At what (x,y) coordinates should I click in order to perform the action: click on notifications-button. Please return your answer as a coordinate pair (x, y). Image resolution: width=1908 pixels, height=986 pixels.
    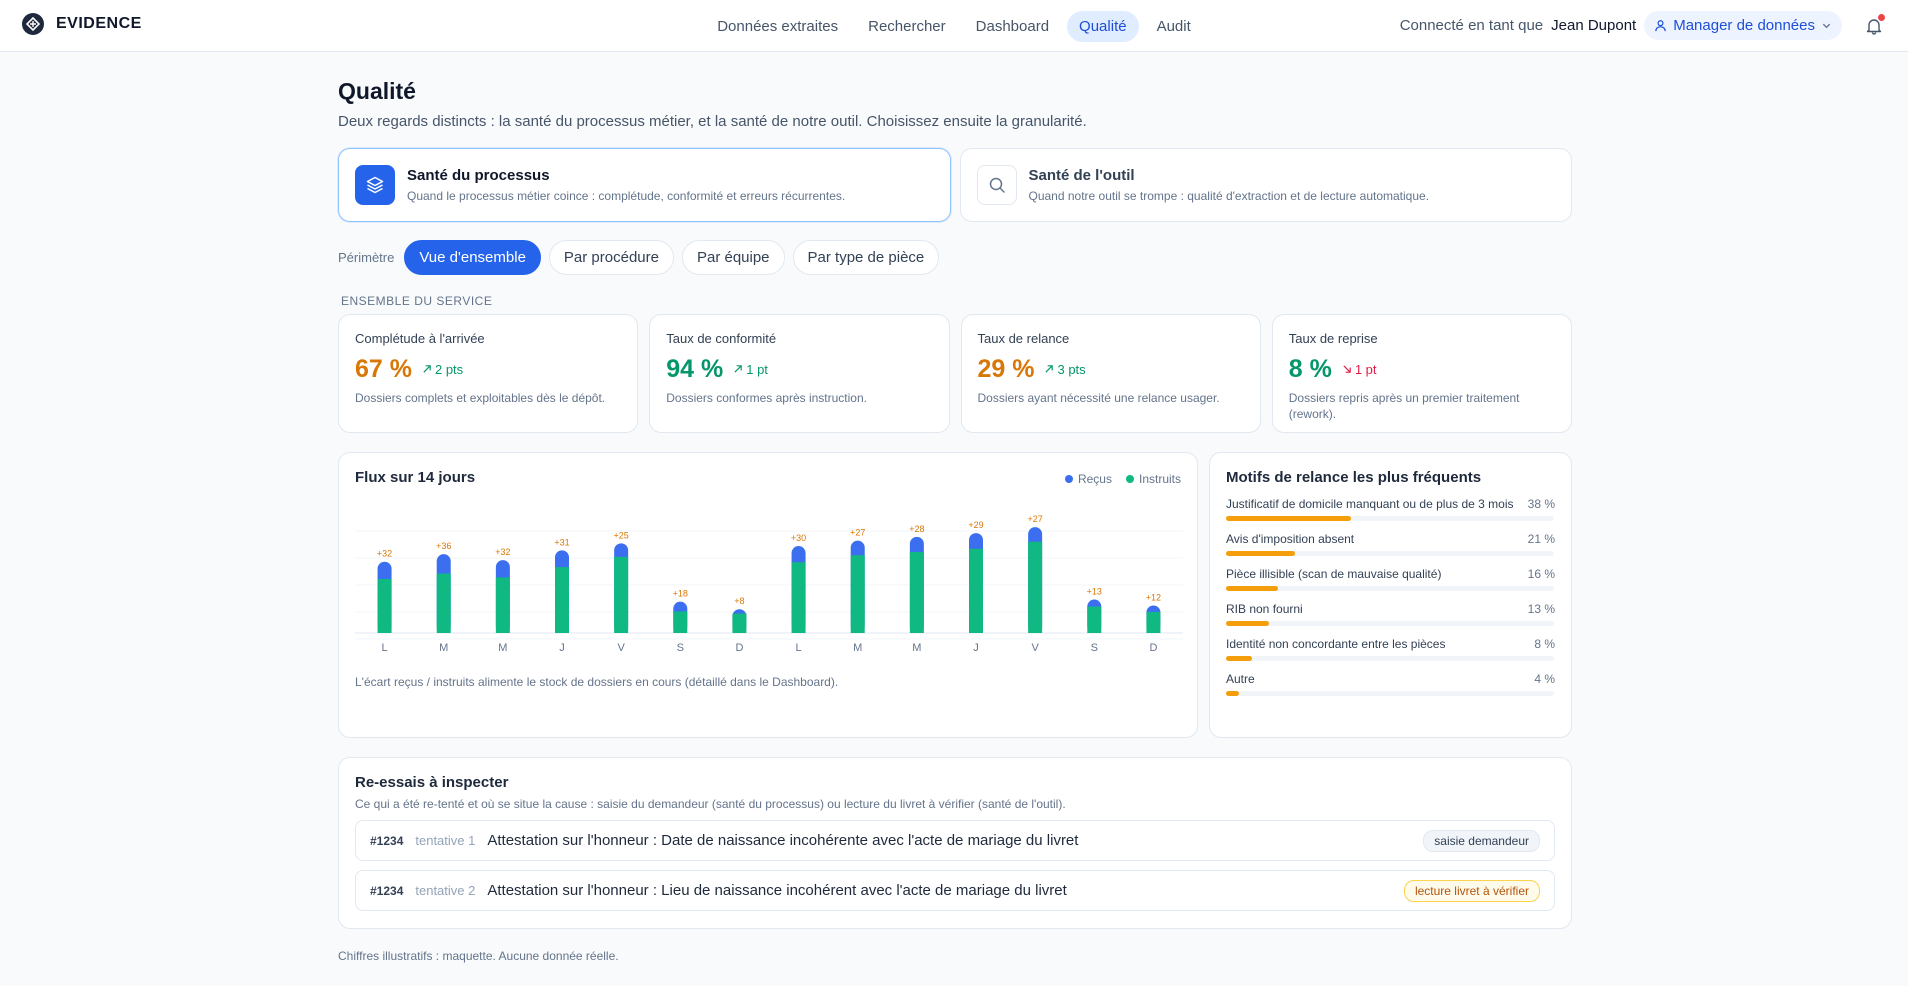
    Looking at the image, I should click on (1874, 25).